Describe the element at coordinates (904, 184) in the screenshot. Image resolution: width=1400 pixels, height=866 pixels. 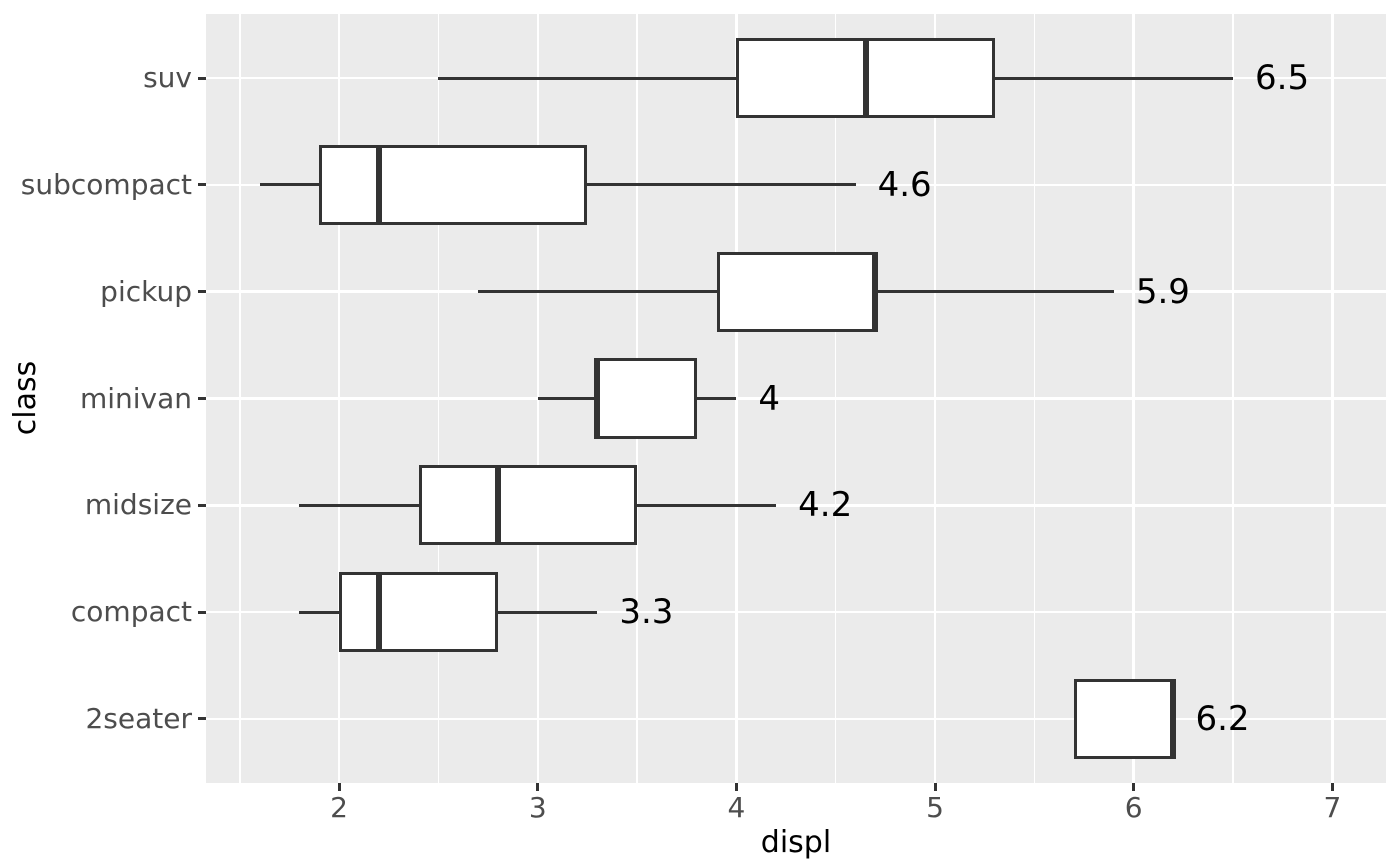
I see `max-value-label: 4.6` at that location.